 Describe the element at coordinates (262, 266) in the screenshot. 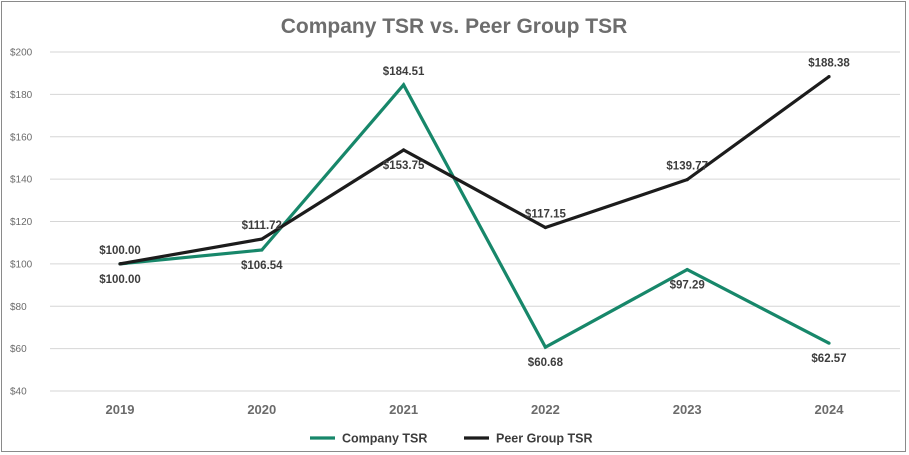

I see `data-label-company-tsr: $106.54` at that location.